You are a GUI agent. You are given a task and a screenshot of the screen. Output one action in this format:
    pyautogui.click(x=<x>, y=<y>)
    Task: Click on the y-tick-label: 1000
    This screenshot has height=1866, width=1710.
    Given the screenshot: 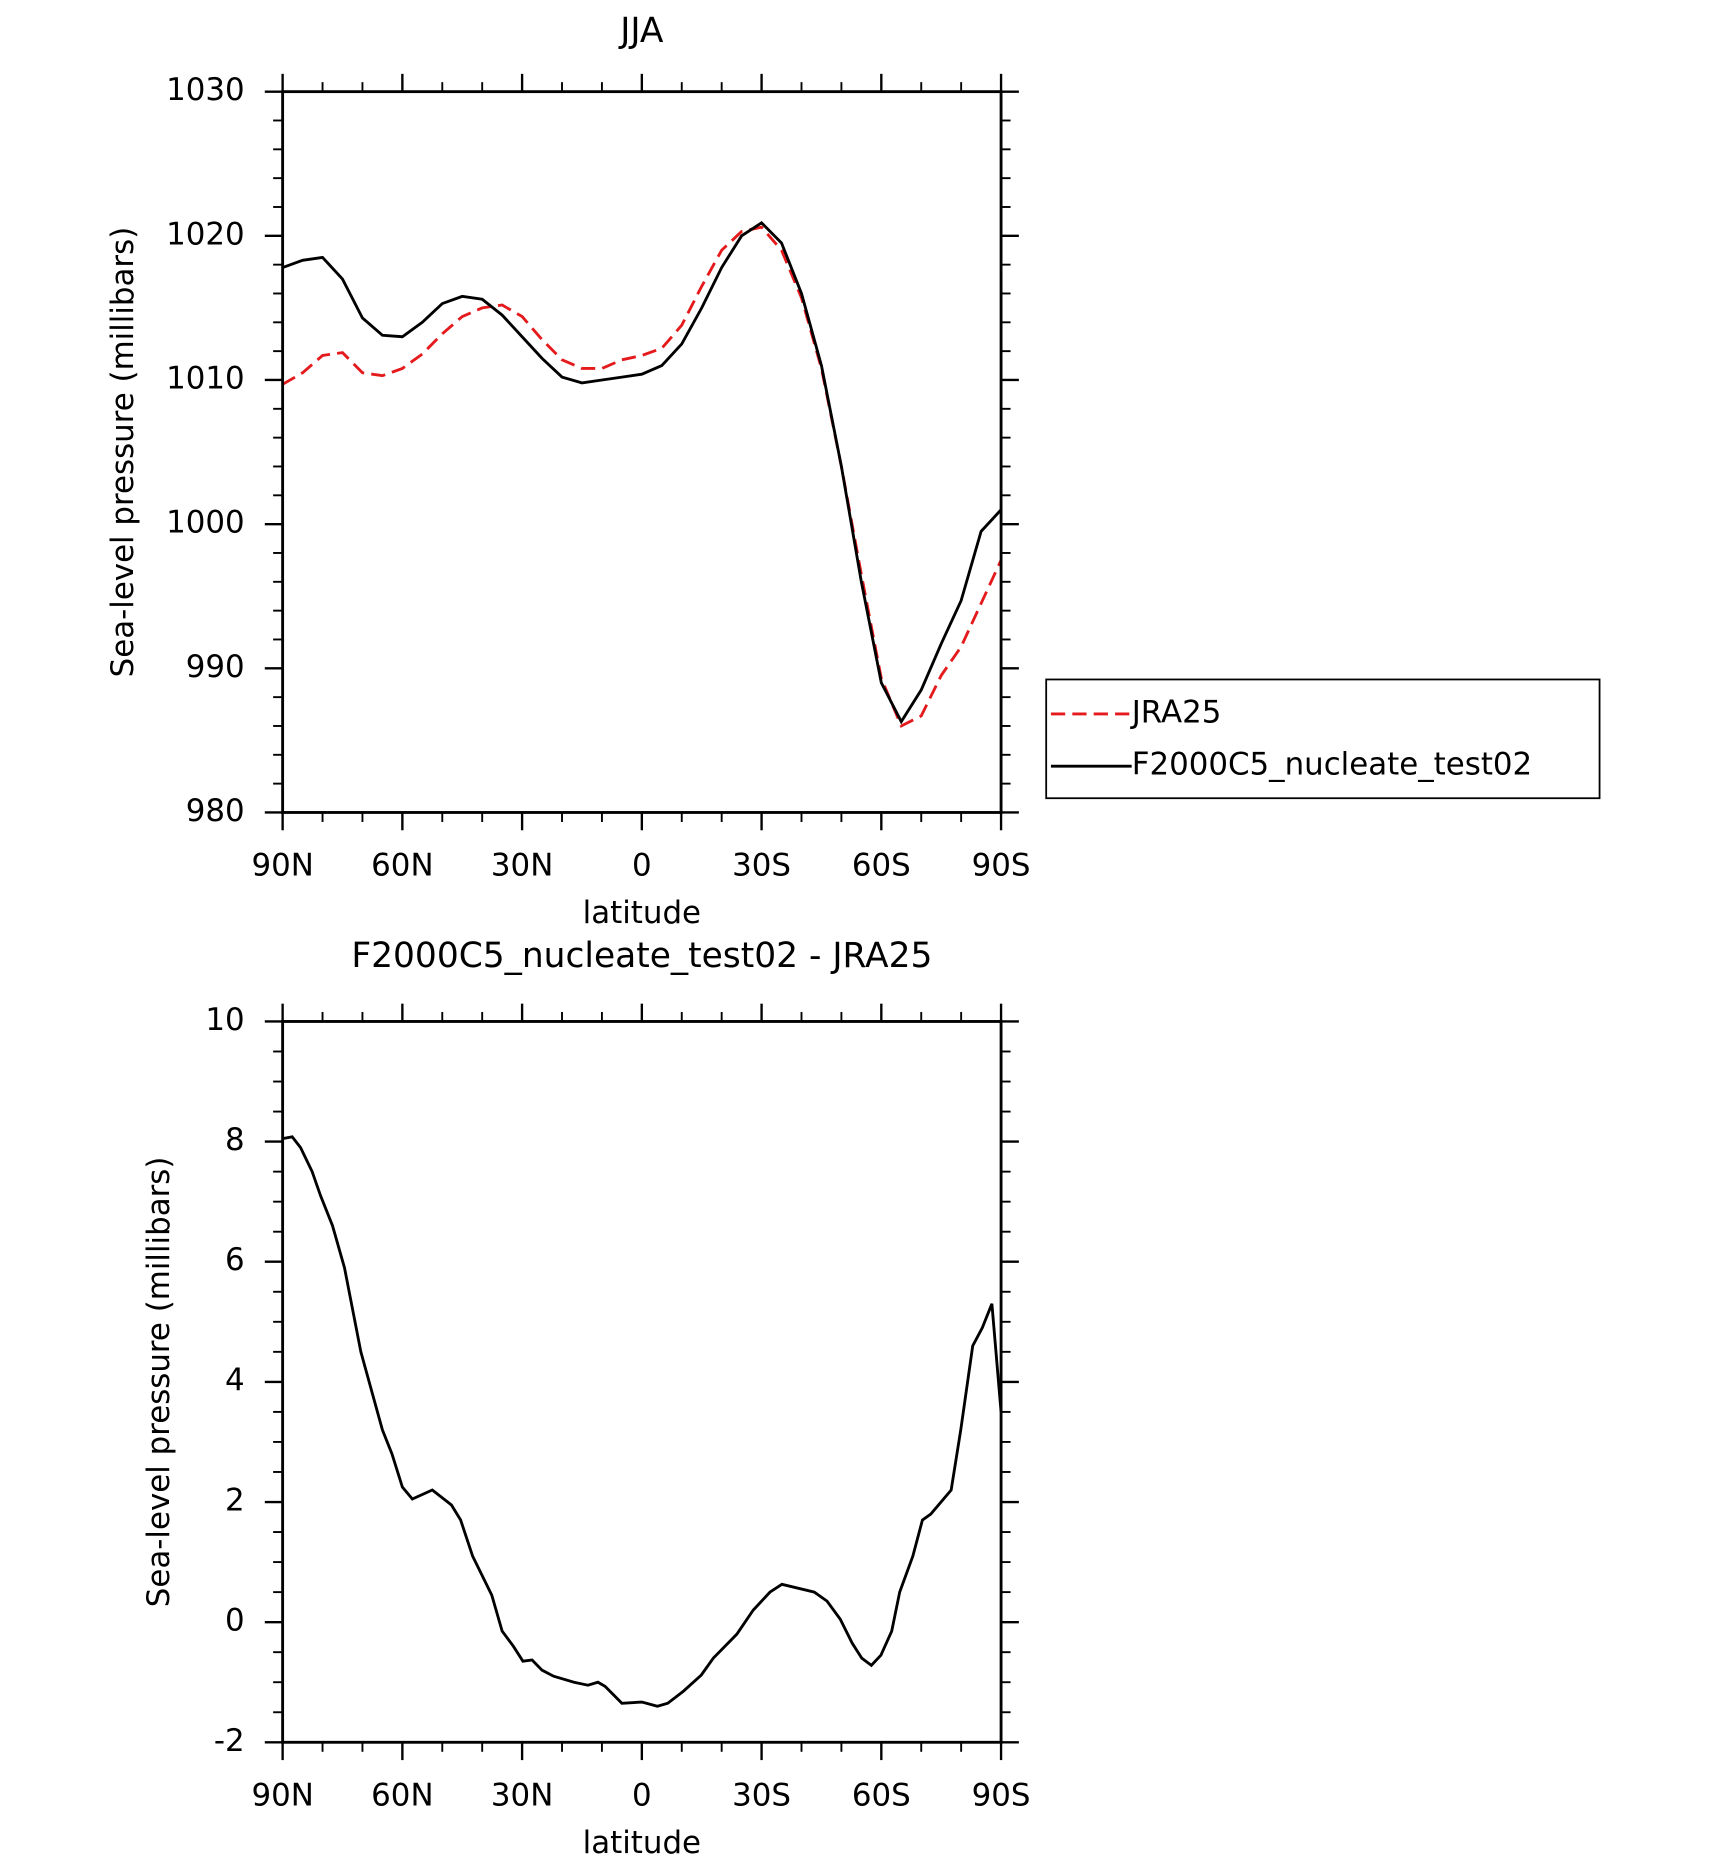 What is the action you would take?
    pyautogui.click(x=205, y=523)
    